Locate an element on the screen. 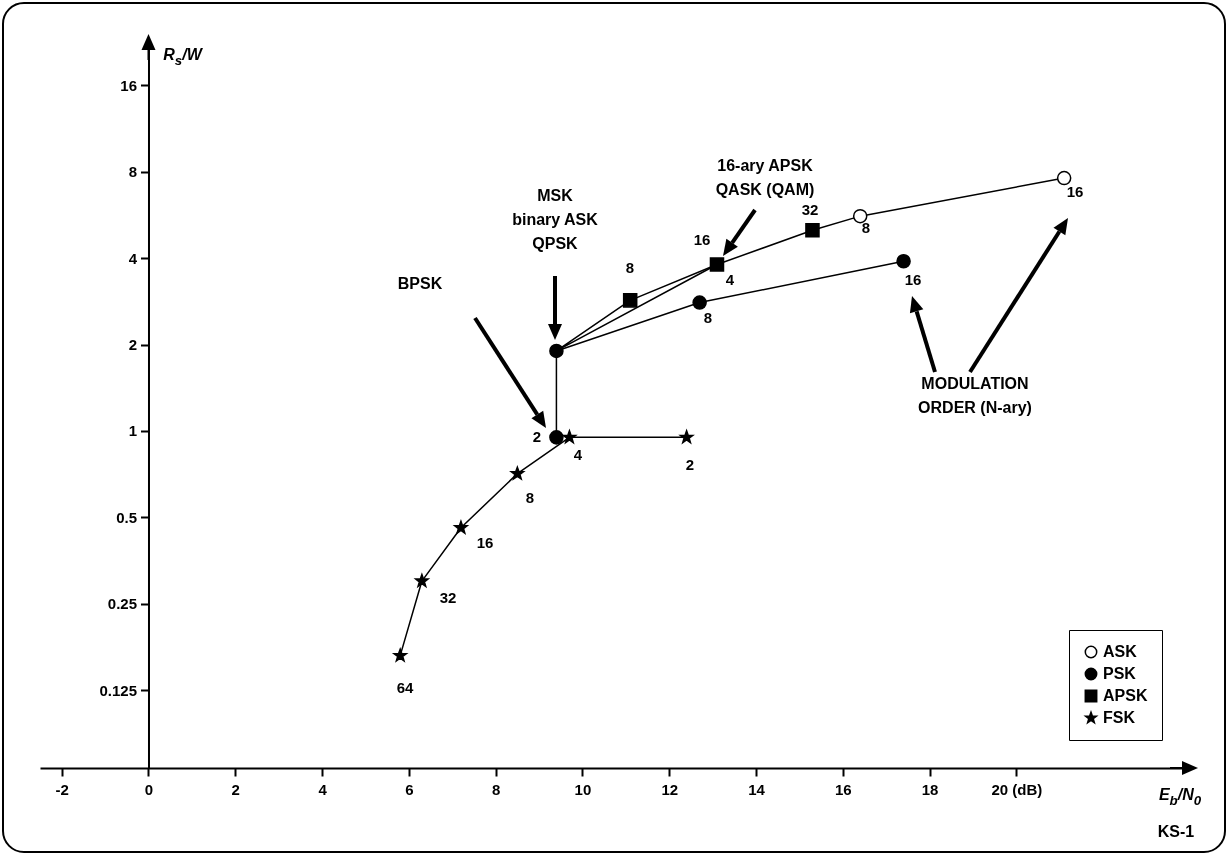 The width and height of the screenshot is (1228, 855). legend-label: APSK is located at coordinates (1125, 695).